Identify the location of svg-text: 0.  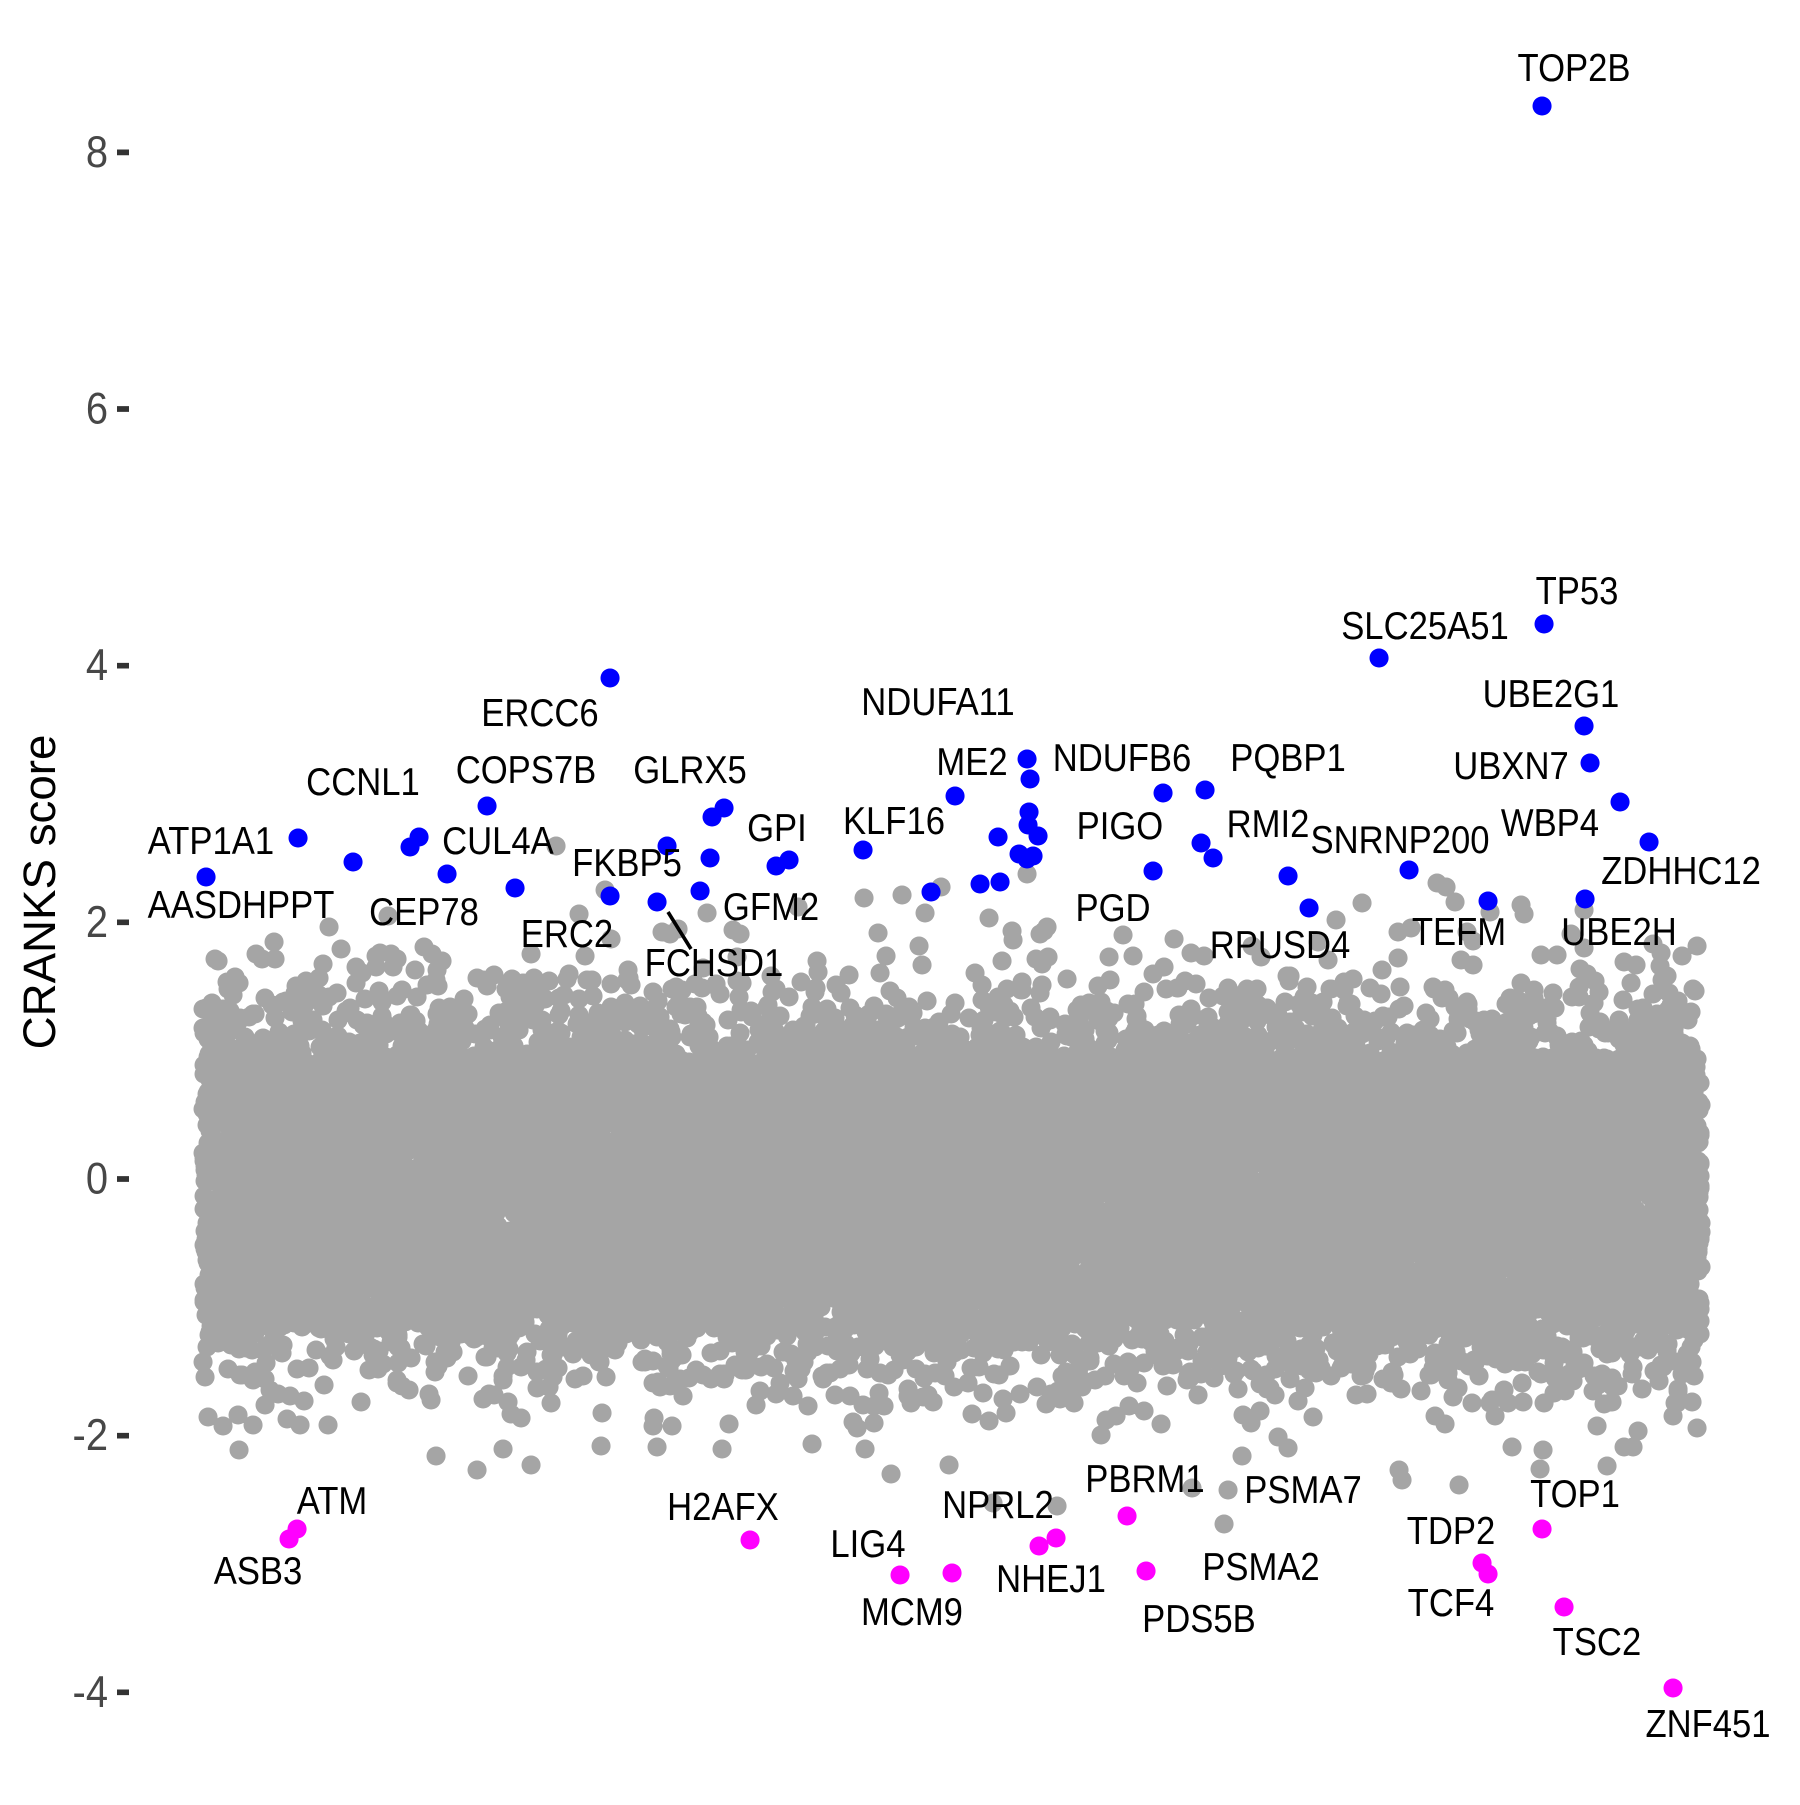
(97, 1178).